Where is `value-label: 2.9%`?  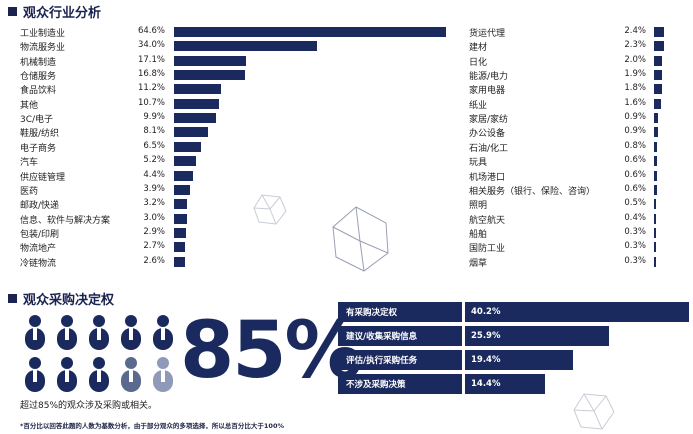
value-label: 2.9% is located at coordinates (154, 231).